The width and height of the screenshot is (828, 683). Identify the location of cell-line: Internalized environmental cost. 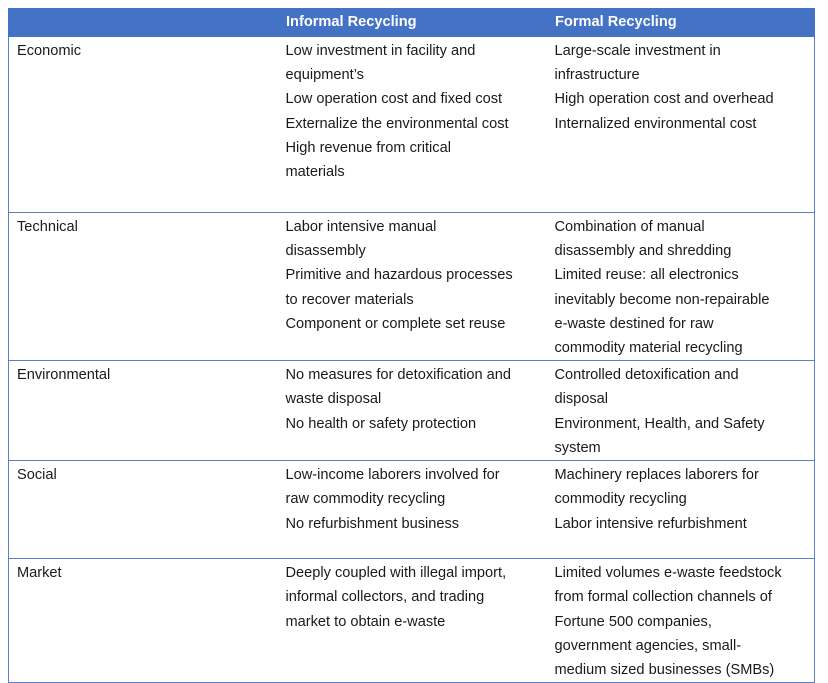
(655, 123).